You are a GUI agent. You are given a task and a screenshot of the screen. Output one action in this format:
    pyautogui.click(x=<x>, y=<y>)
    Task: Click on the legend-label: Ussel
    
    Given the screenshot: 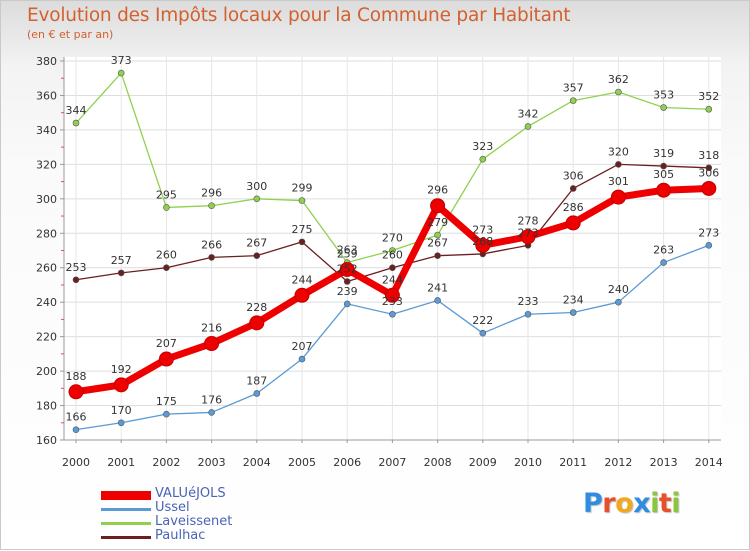 What is the action you would take?
    pyautogui.click(x=172, y=507)
    